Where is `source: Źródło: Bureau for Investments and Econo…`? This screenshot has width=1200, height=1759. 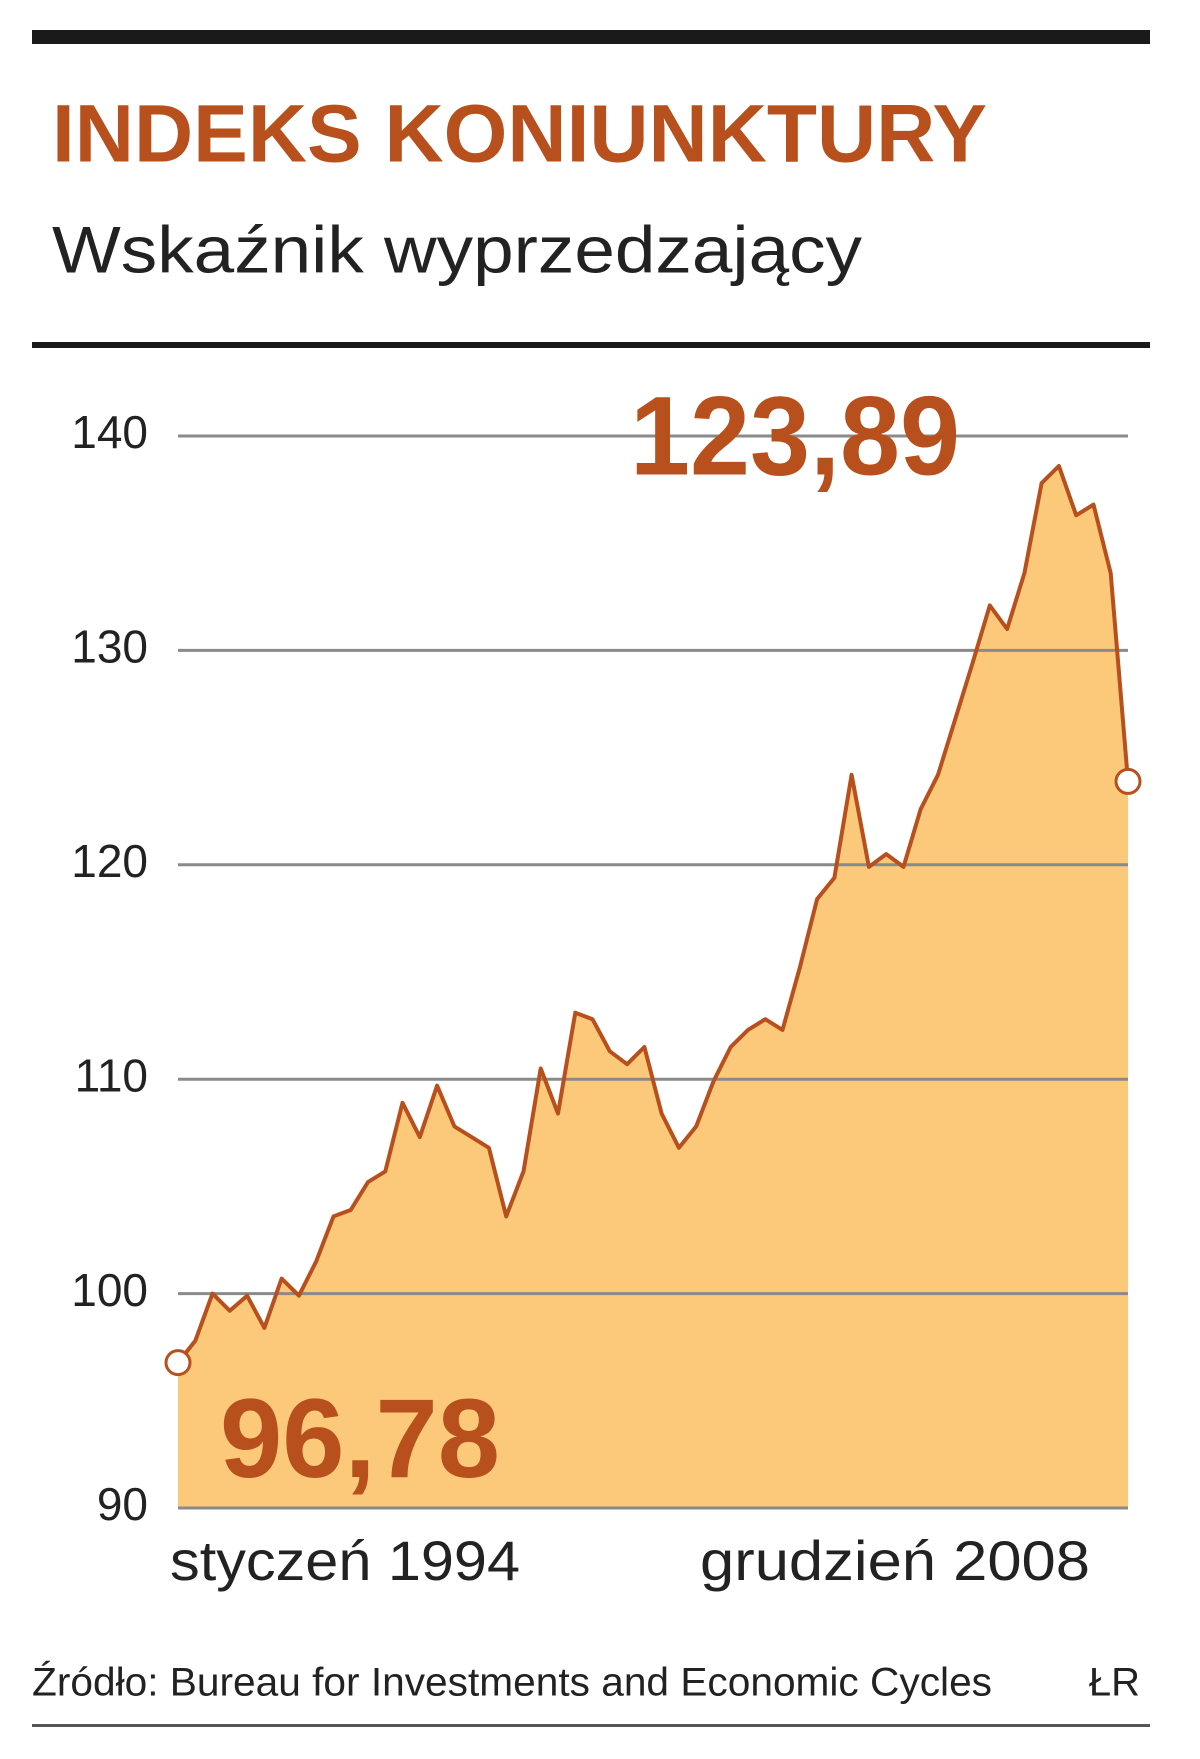
source: Źródło: Bureau for Investments and Econo… is located at coordinates (512, 1682).